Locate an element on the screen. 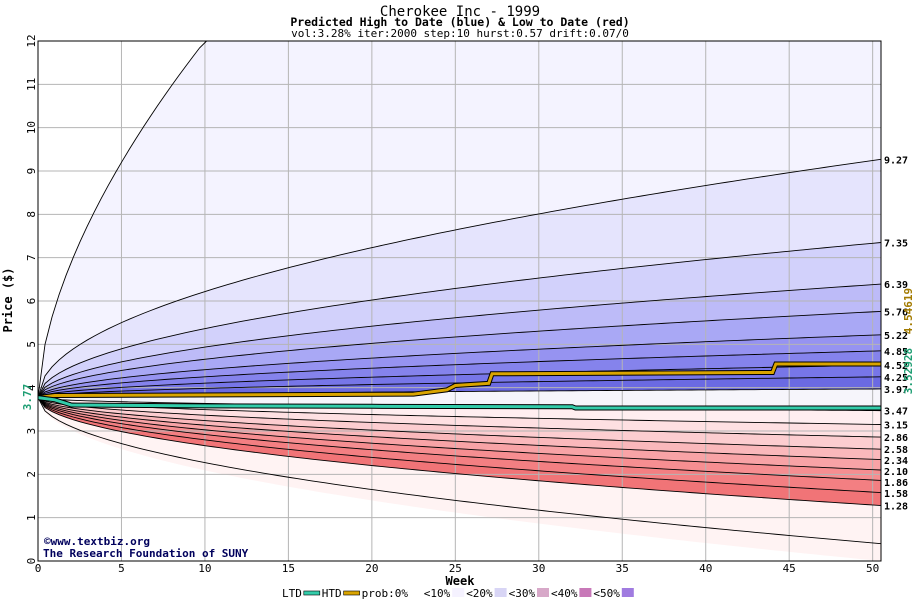 The height and width of the screenshot is (604, 920). x-tick-label: 50 is located at coordinates (872, 568).